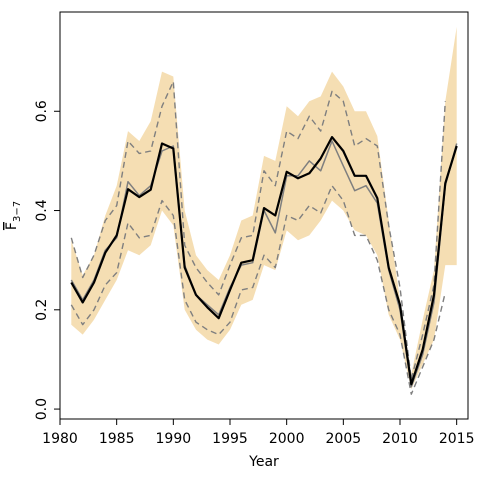 The width and height of the screenshot is (480, 480). What do you see at coordinates (117, 439) in the screenshot?
I see `x-tick-label: 1985` at bounding box center [117, 439].